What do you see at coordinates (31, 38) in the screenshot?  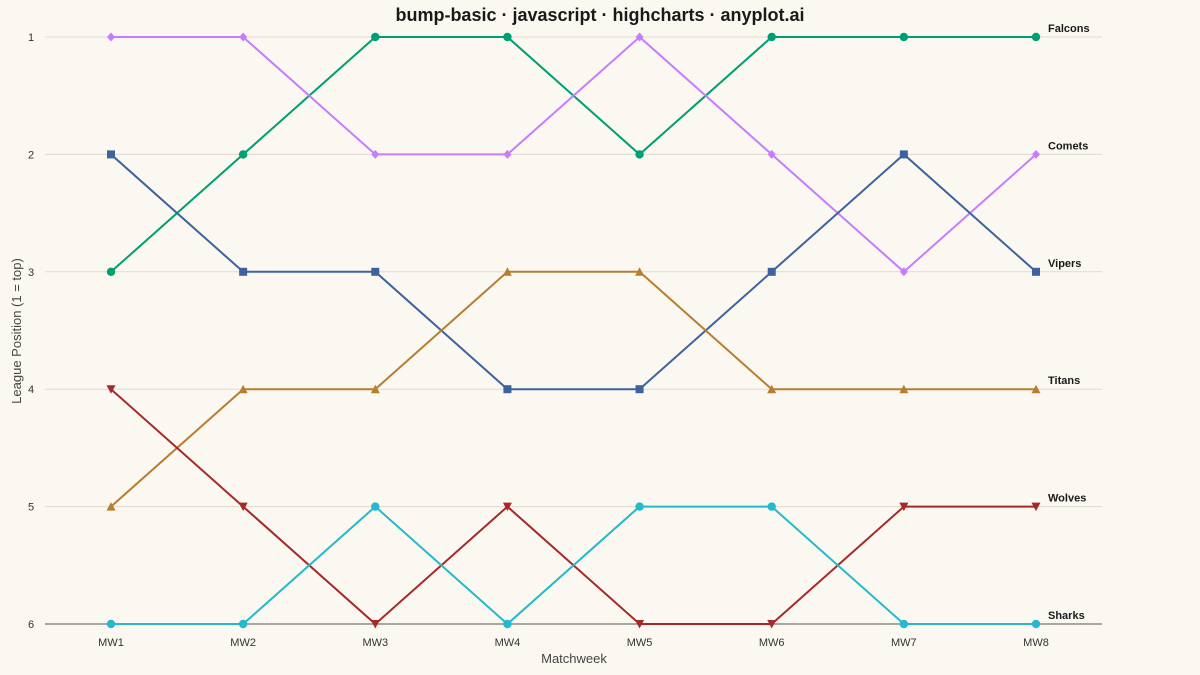 I see `y-tick-label: 1` at bounding box center [31, 38].